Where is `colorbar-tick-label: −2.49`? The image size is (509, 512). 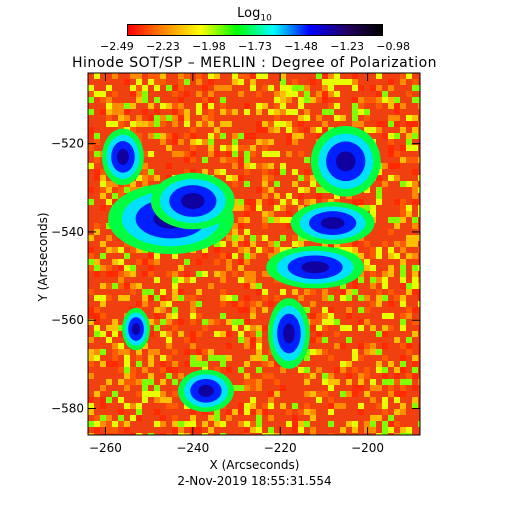
colorbar-tick-label: −2.49 is located at coordinates (117, 46).